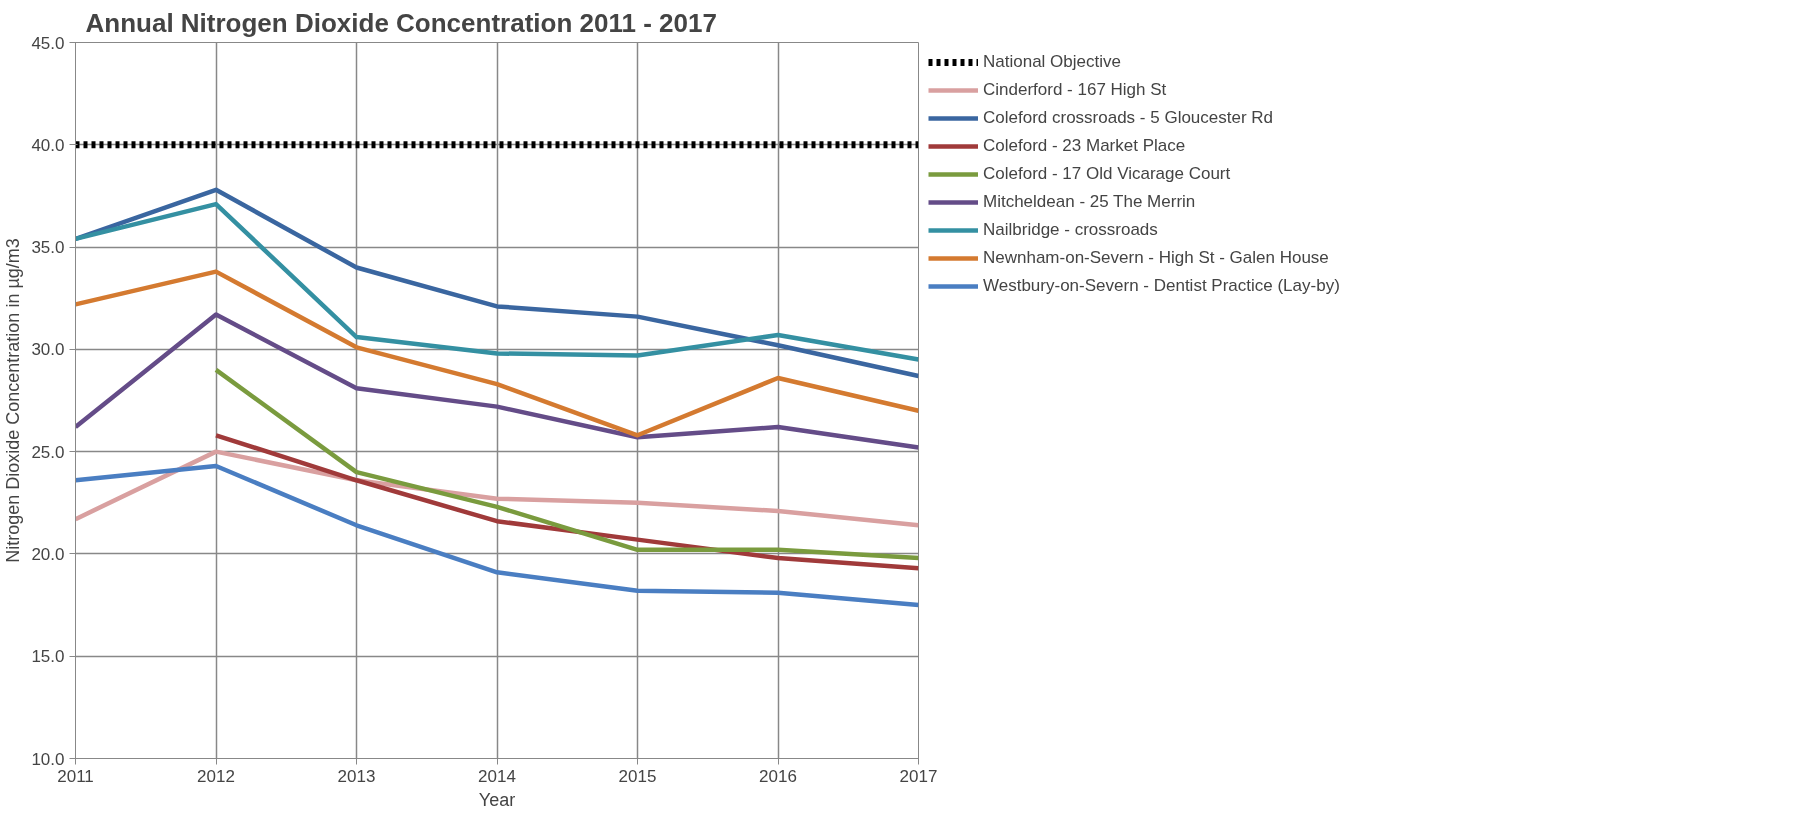 The height and width of the screenshot is (819, 1809). I want to click on y-tick-label: 30.0, so click(48, 350).